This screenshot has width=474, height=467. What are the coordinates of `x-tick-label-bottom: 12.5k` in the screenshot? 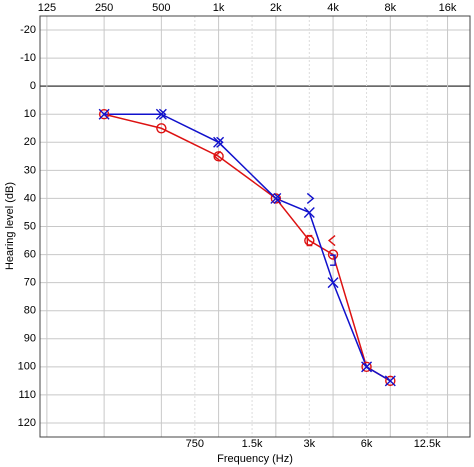 It's located at (427, 444).